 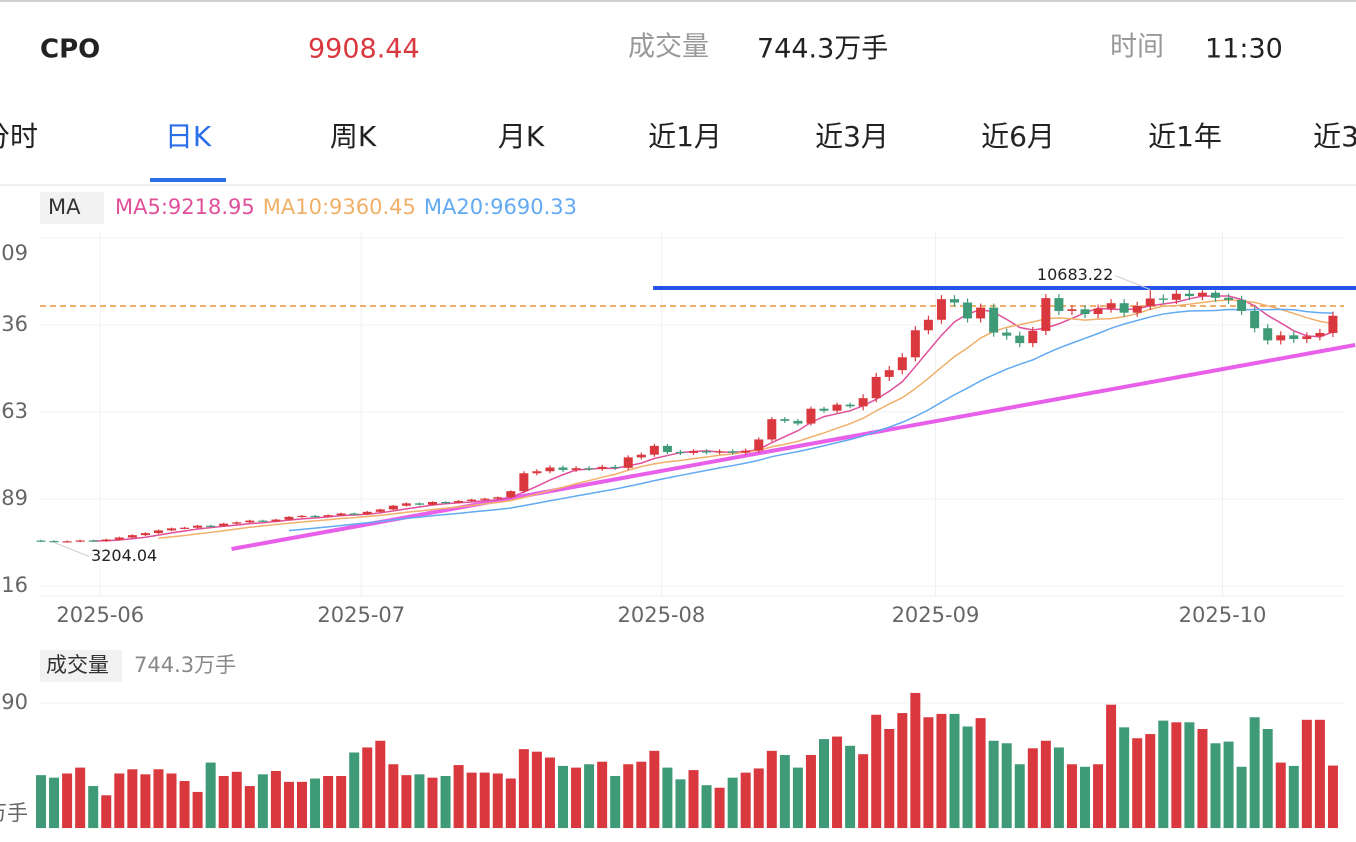 What do you see at coordinates (668, 47) in the screenshot?
I see `volume-label: 成交量` at bounding box center [668, 47].